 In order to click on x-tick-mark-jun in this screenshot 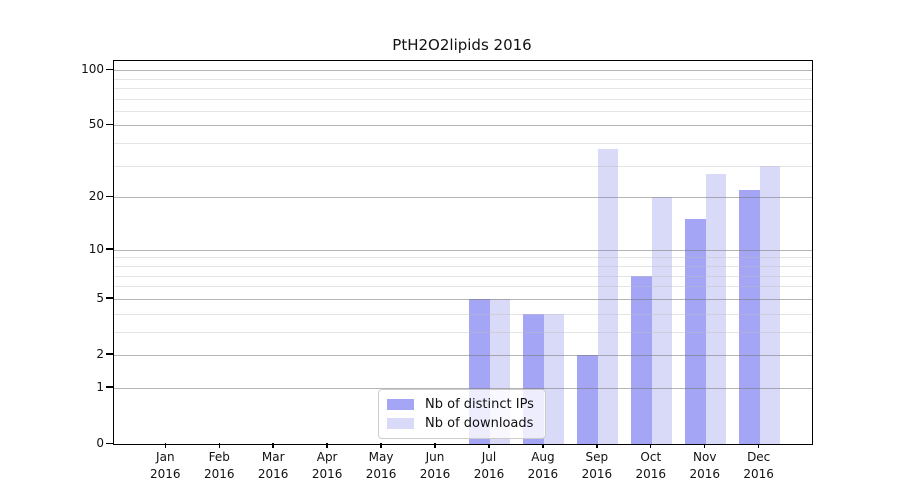, I will do `click(435, 445)`.